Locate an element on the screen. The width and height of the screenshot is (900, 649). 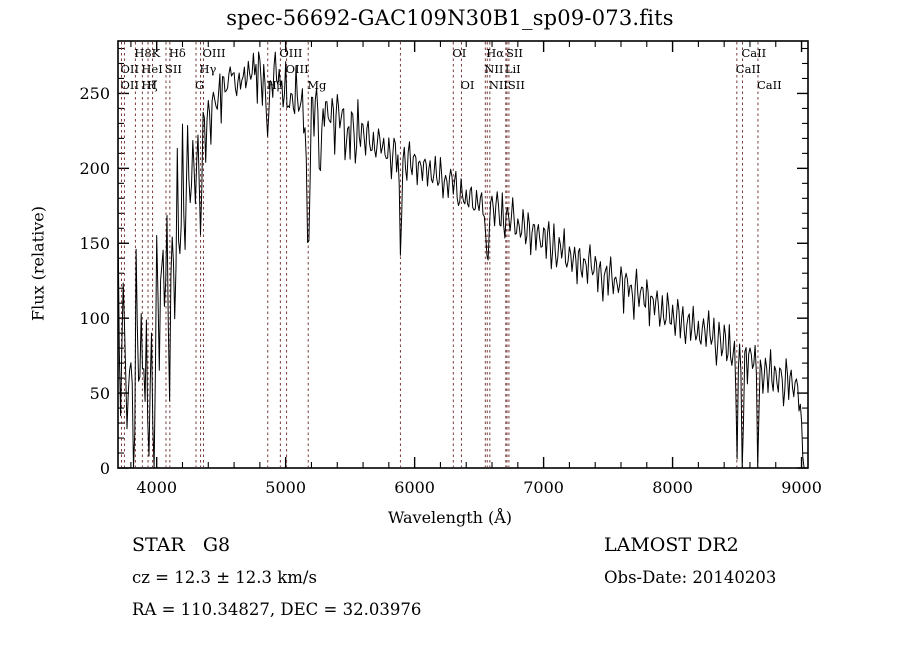
y-tick-label: 0 is located at coordinates (104, 468).